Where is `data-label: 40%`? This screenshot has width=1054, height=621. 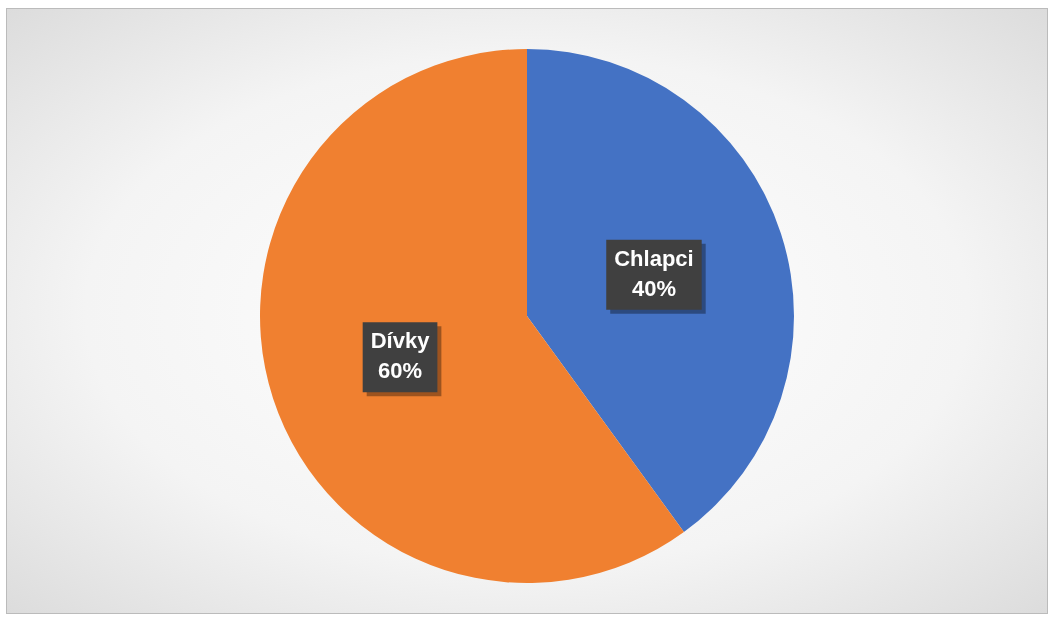
data-label: 40% is located at coordinates (653, 288).